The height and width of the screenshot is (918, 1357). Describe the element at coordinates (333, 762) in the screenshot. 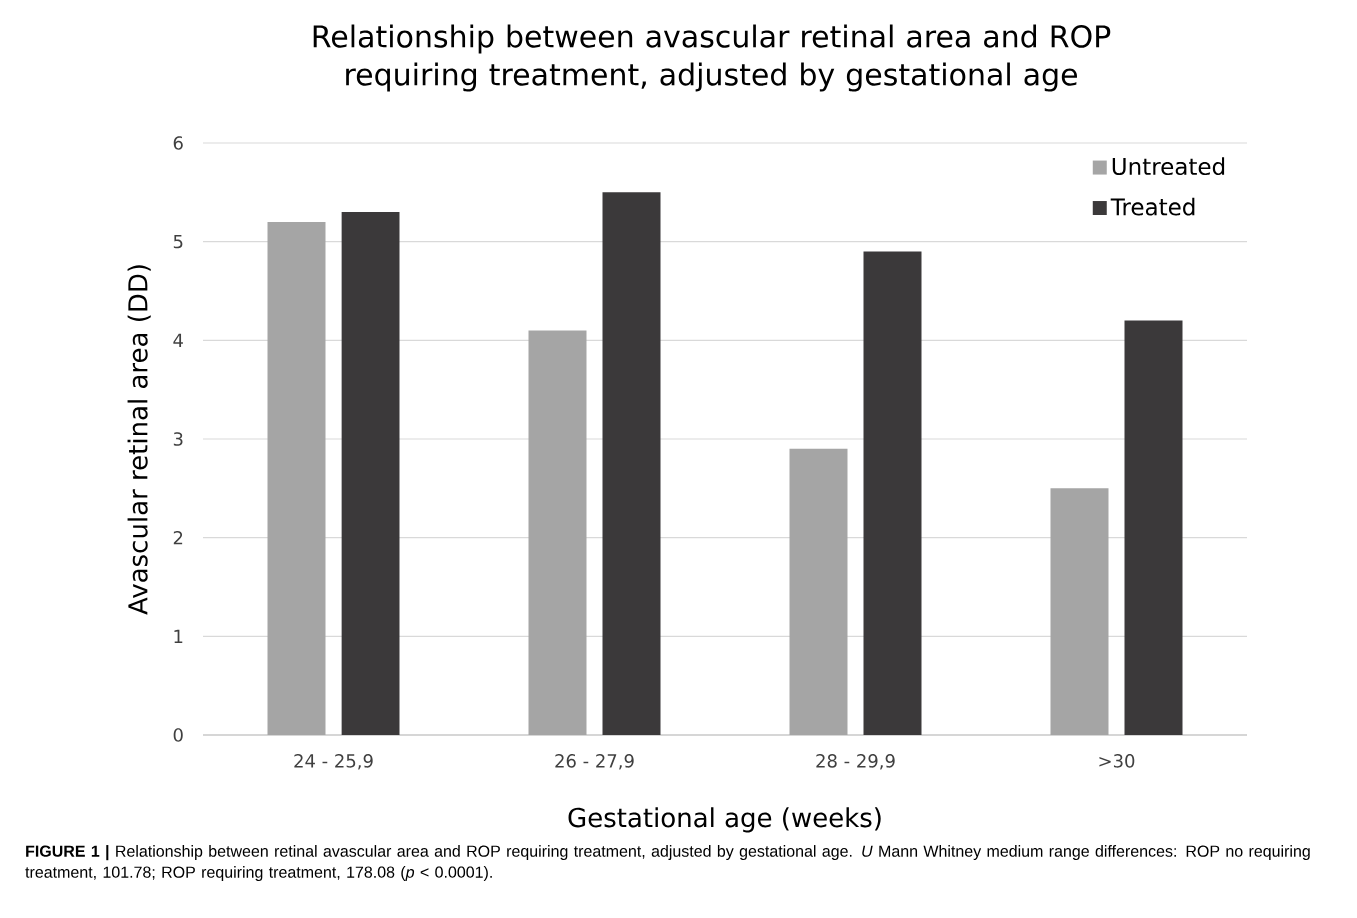

I see `x-tick-label: 24 - 25,9` at that location.